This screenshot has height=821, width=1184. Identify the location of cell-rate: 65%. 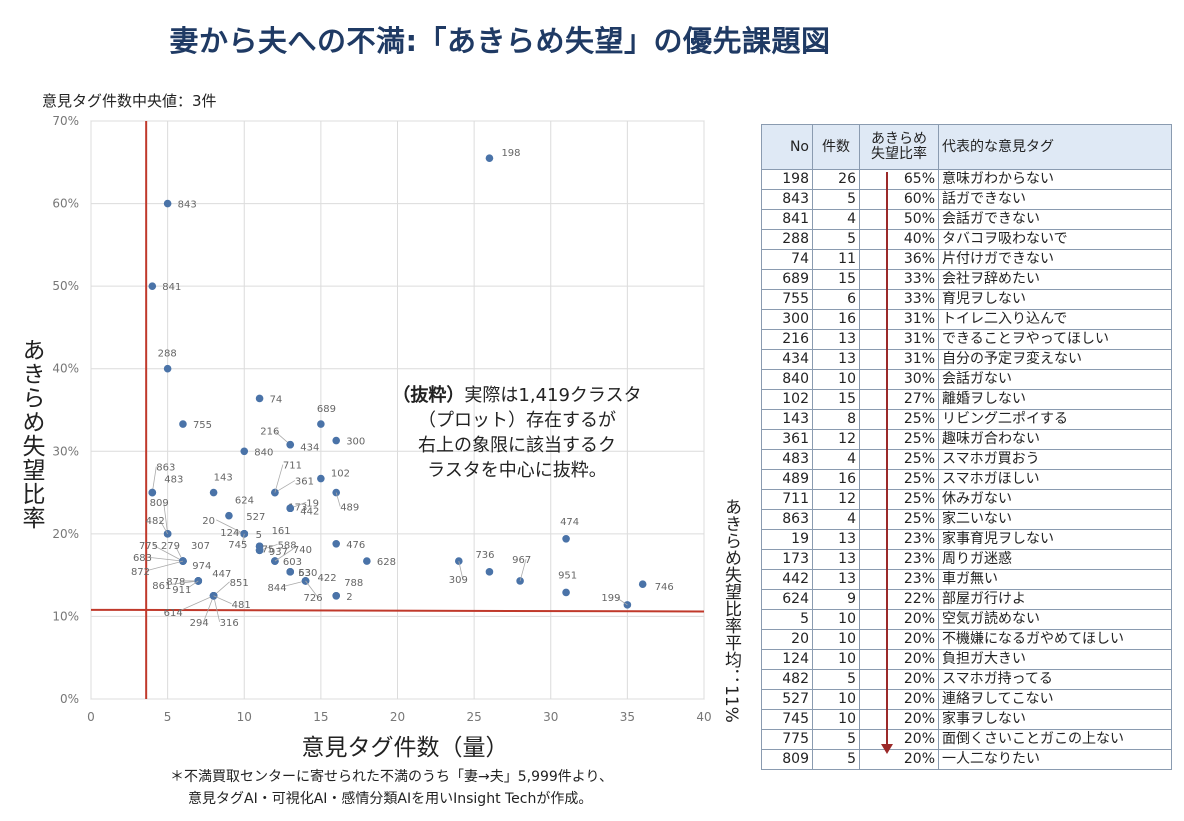
(899, 179).